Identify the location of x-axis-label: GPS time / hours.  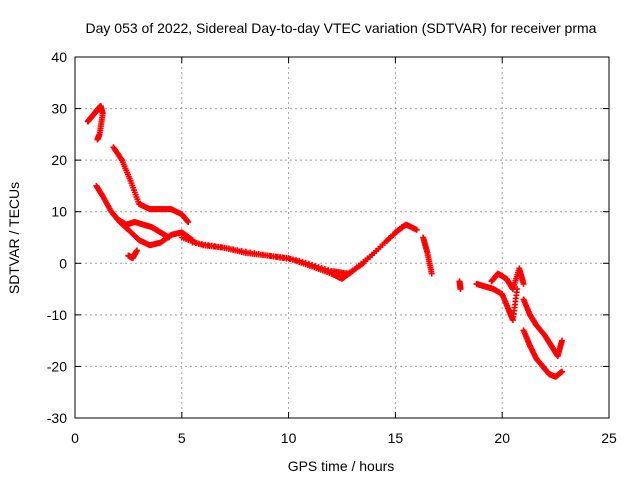
(341, 466).